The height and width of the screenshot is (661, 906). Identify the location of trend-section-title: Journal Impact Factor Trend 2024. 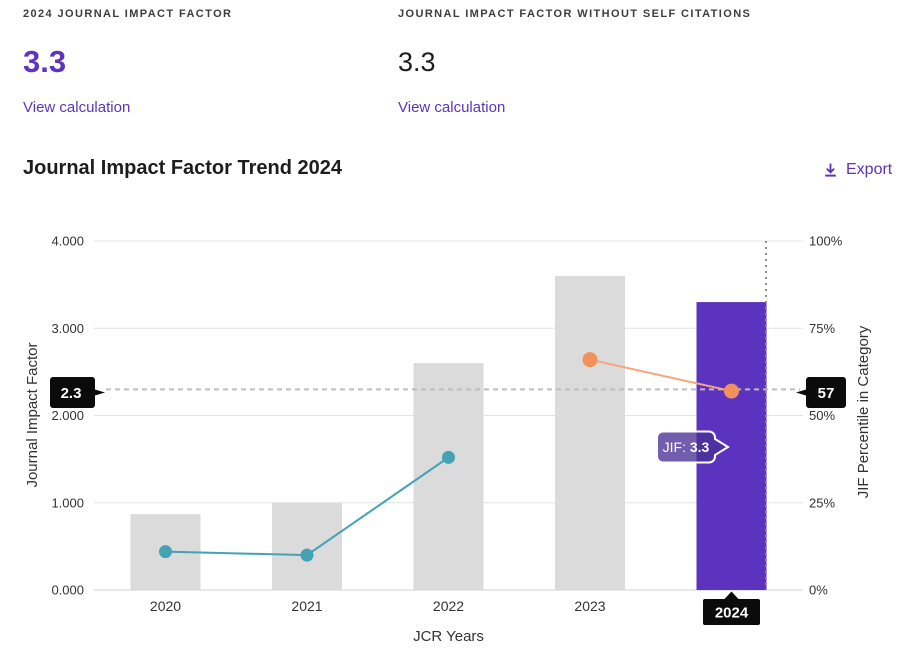
(182, 168).